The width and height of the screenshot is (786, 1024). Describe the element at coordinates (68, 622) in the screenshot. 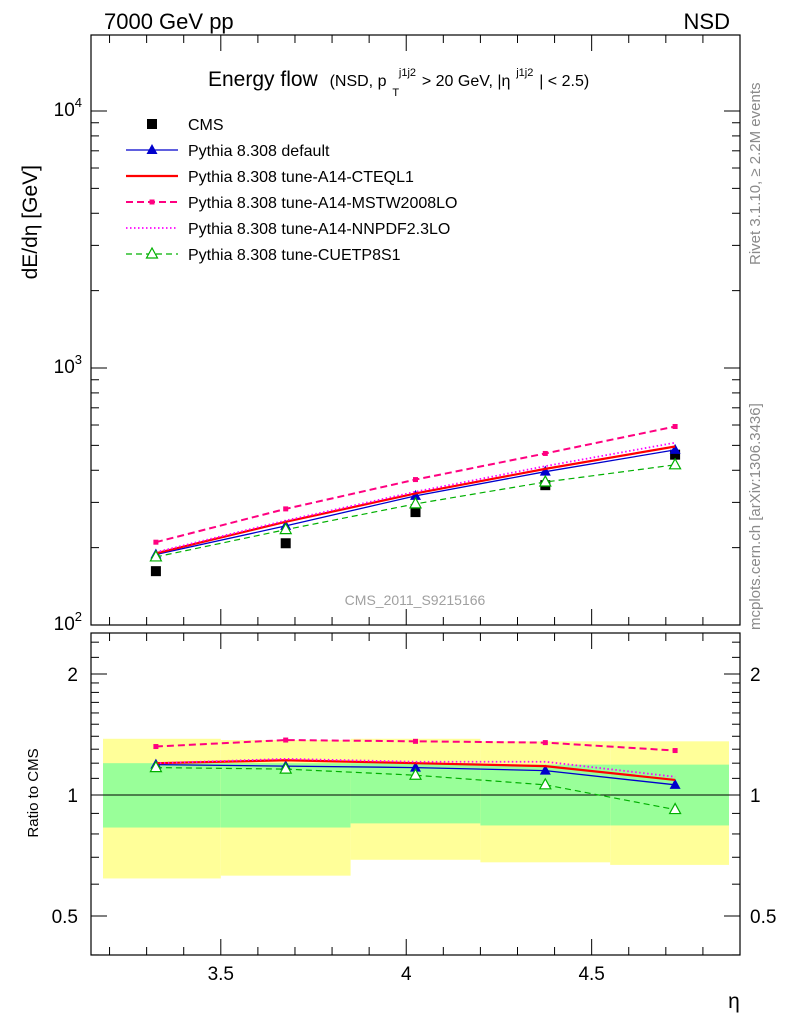

I see `main-y-tick-label: 10²` at that location.